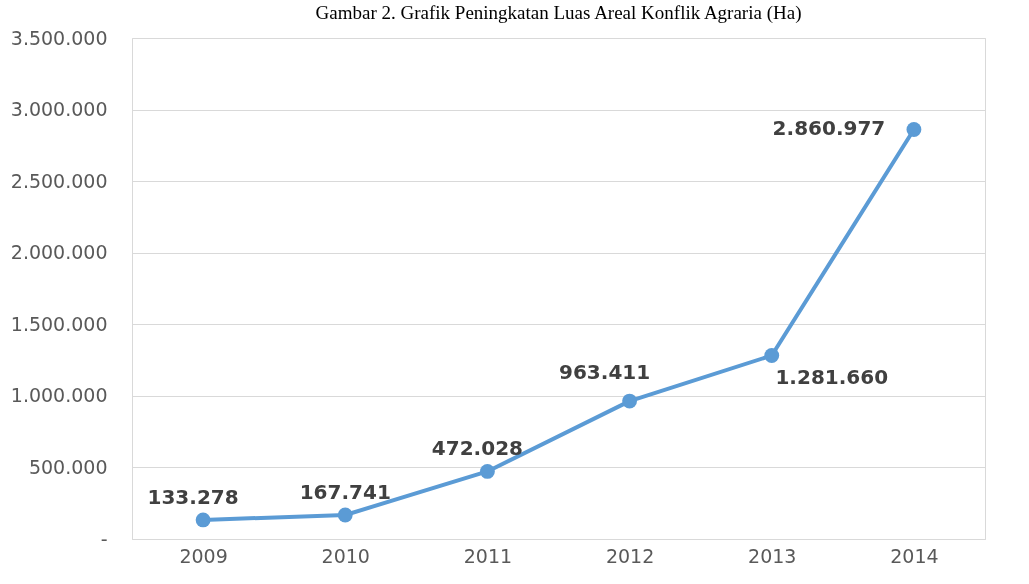 This screenshot has width=1029, height=584. I want to click on data-label: 133.278, so click(193, 496).